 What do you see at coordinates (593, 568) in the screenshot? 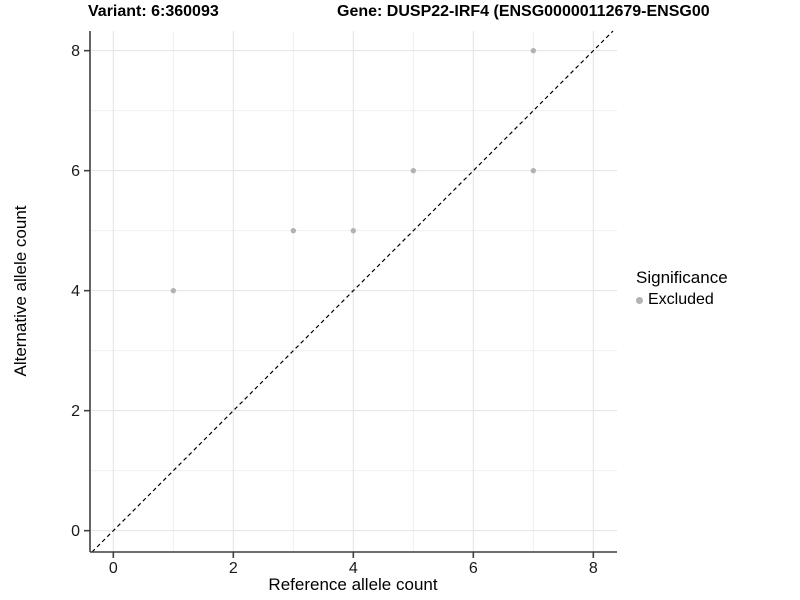
I see `x-tick-label: 8` at bounding box center [593, 568].